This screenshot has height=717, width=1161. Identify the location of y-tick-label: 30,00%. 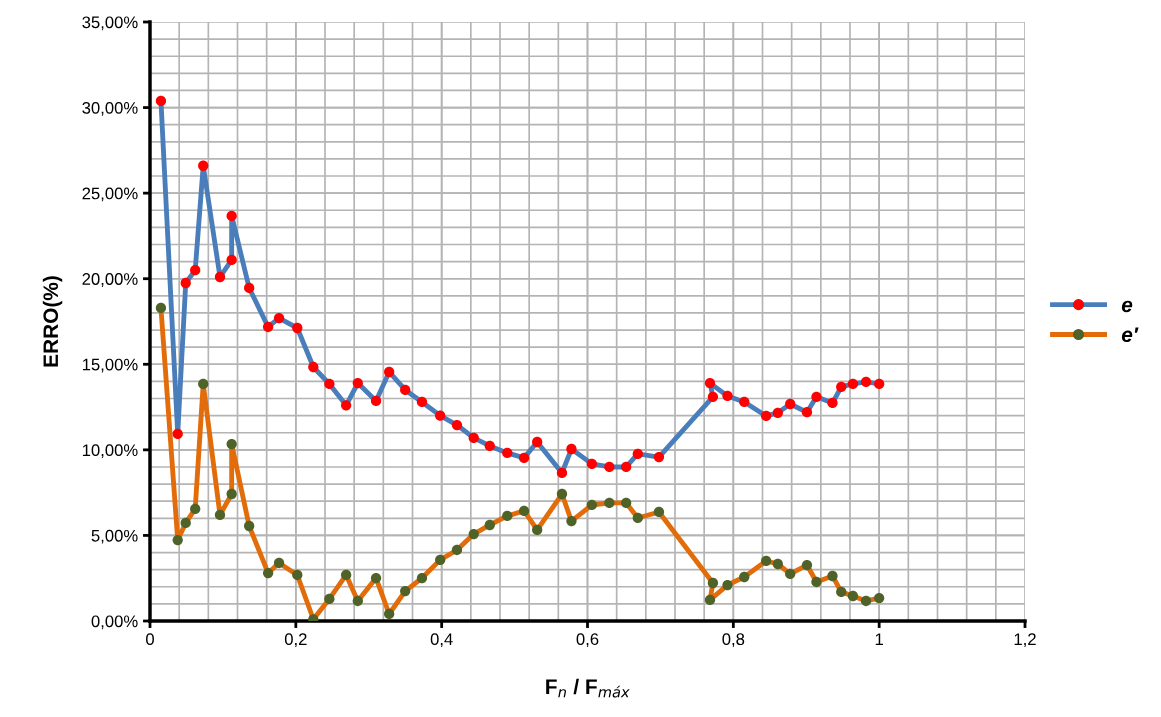
(110, 108).